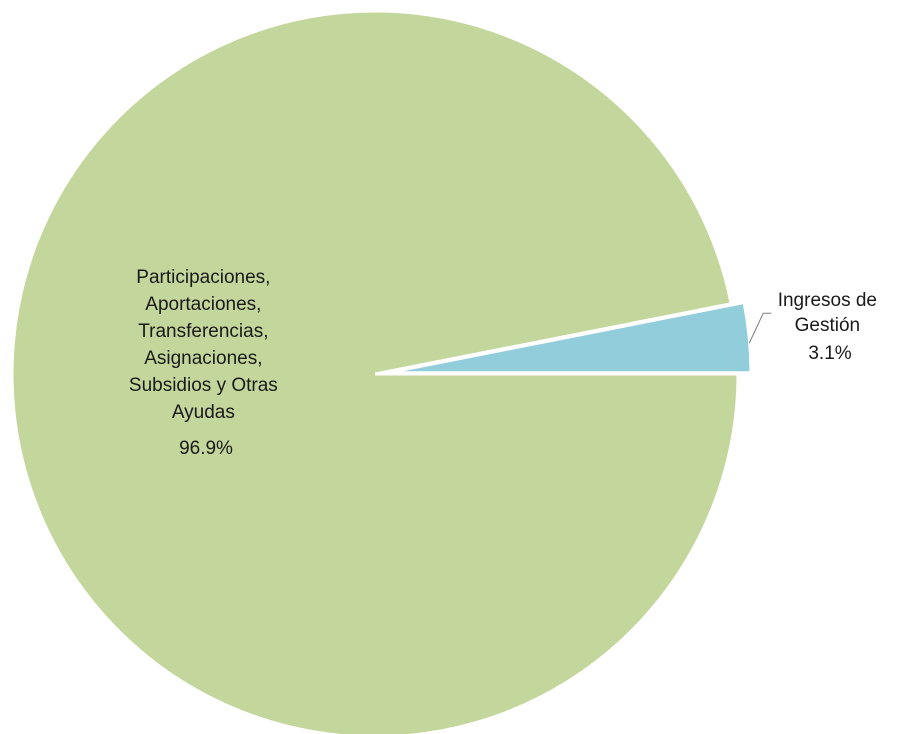 This screenshot has width=911, height=734. Describe the element at coordinates (203, 277) in the screenshot. I see `slice-label-participaciones-line-1: Participaciones,` at that location.